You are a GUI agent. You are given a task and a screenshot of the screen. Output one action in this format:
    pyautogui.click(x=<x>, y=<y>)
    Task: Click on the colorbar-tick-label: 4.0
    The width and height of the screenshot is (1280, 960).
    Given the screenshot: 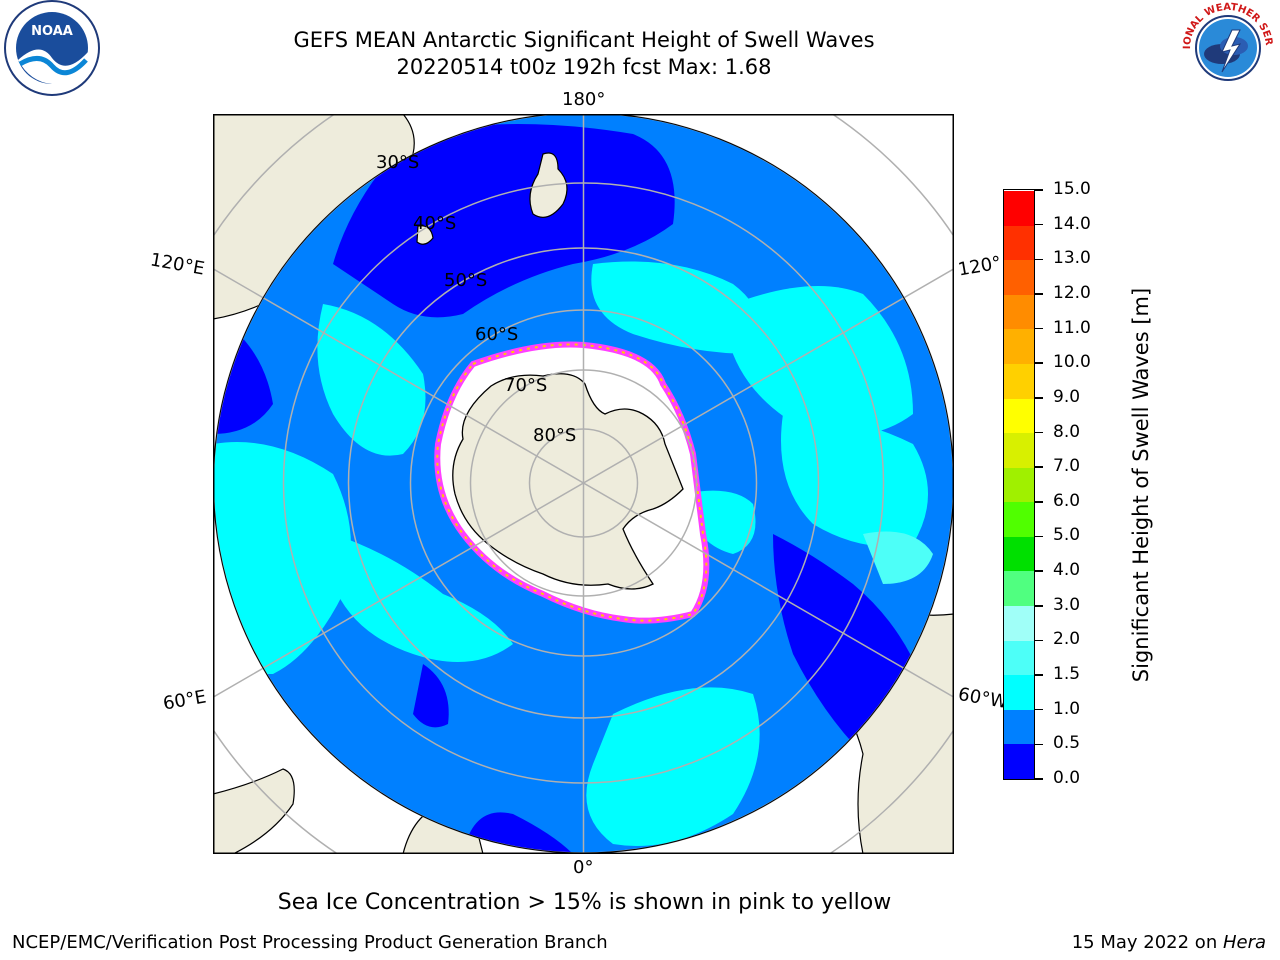 What is the action you would take?
    pyautogui.click(x=1067, y=570)
    